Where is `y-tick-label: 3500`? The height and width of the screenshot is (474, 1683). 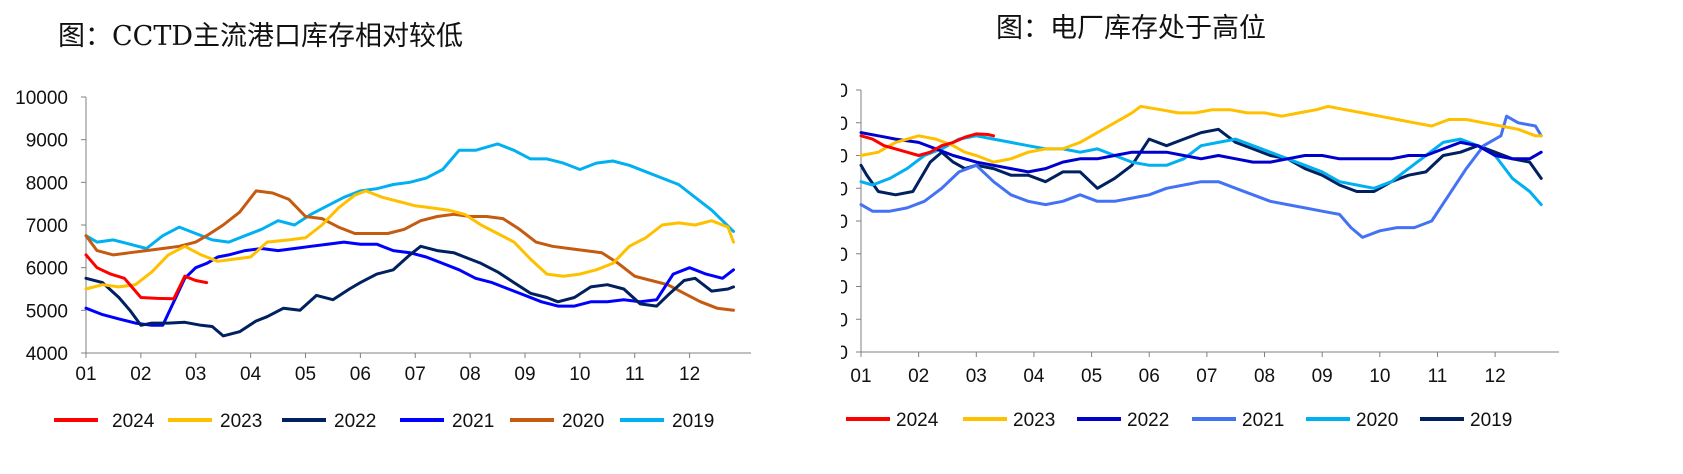 y-tick-label: 3500 is located at coordinates (844, 124).